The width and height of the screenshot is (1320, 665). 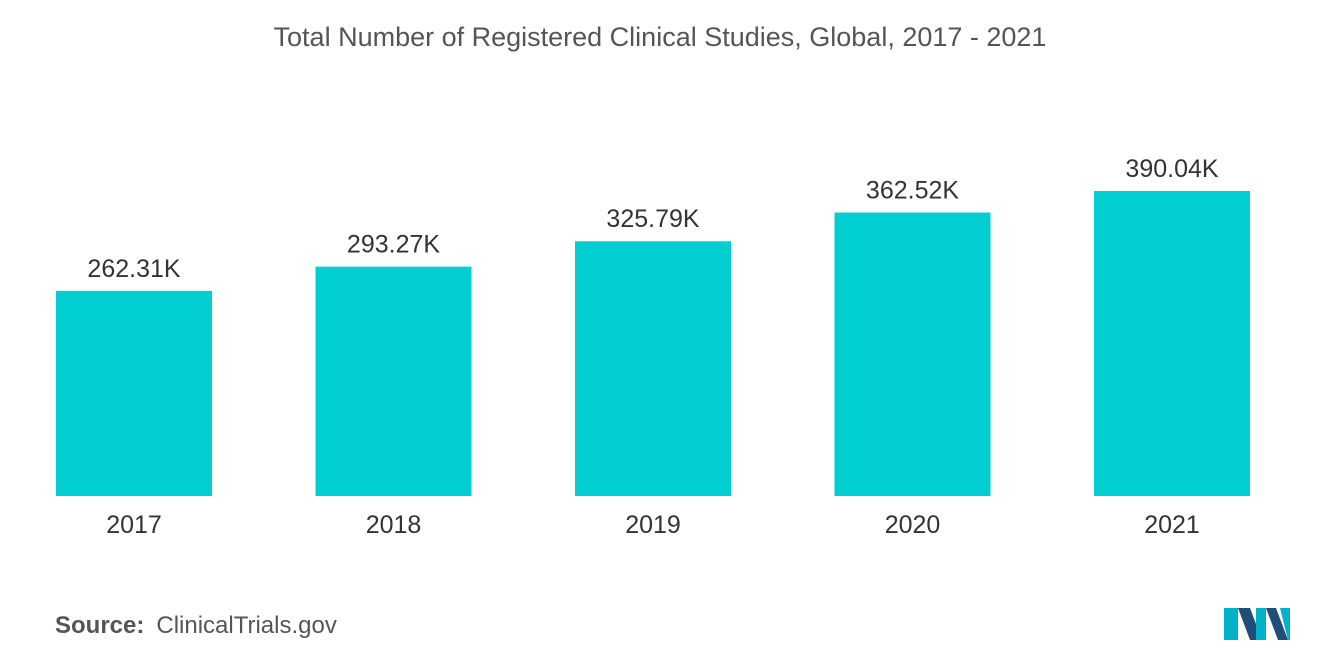 What do you see at coordinates (652, 219) in the screenshot?
I see `data-label-2019: 325.79K` at bounding box center [652, 219].